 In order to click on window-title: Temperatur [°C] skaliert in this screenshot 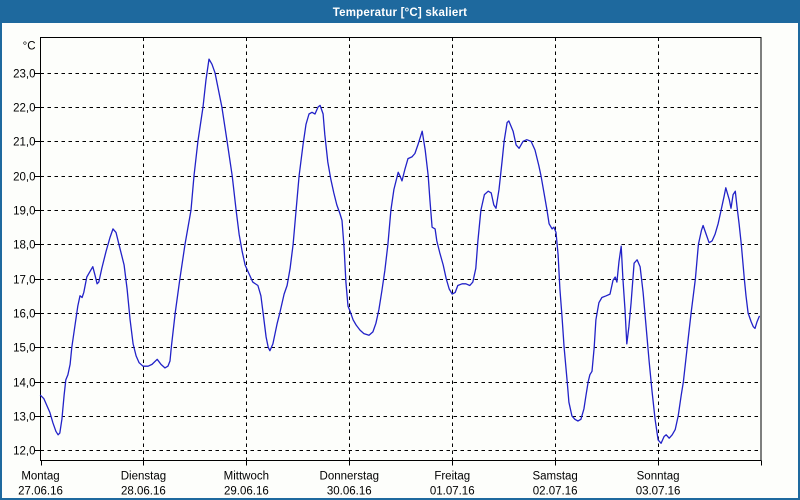, I will do `click(400, 12)`.